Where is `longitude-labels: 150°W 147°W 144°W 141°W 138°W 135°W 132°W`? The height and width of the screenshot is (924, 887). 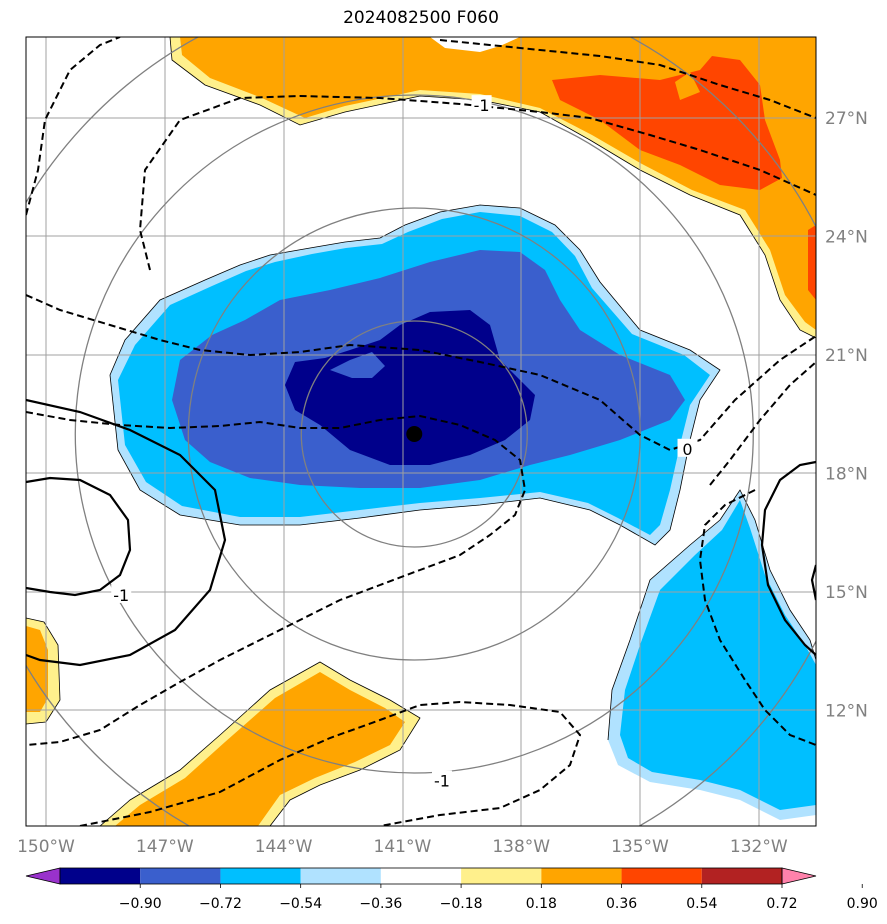 longitude-labels: 150°W 147°W 144°W 141°W 138°W 135°W 132°W is located at coordinates (402, 847).